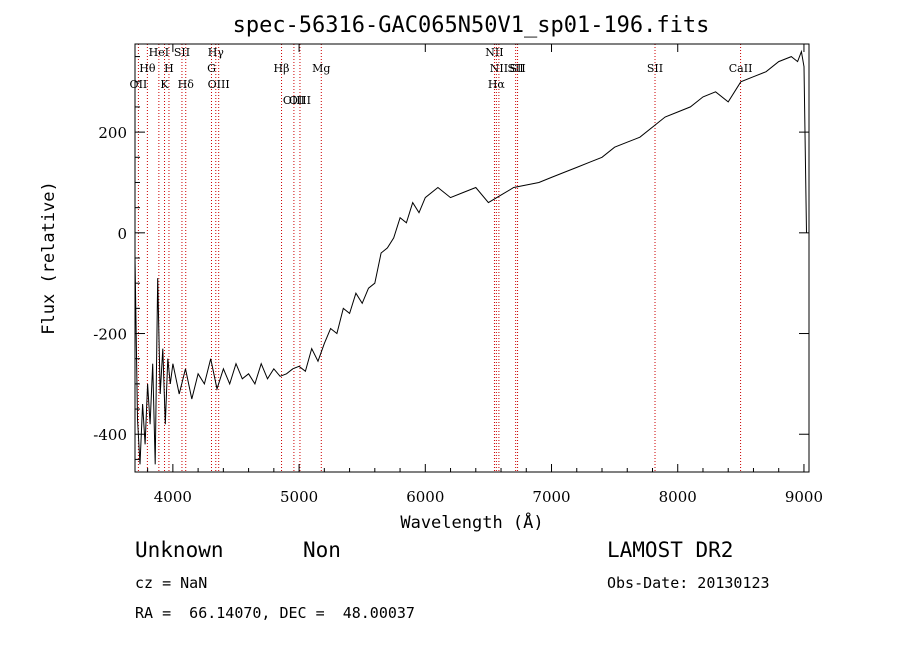  I want to click on observation-date: Obs-Date: 20130123, so click(688, 583).